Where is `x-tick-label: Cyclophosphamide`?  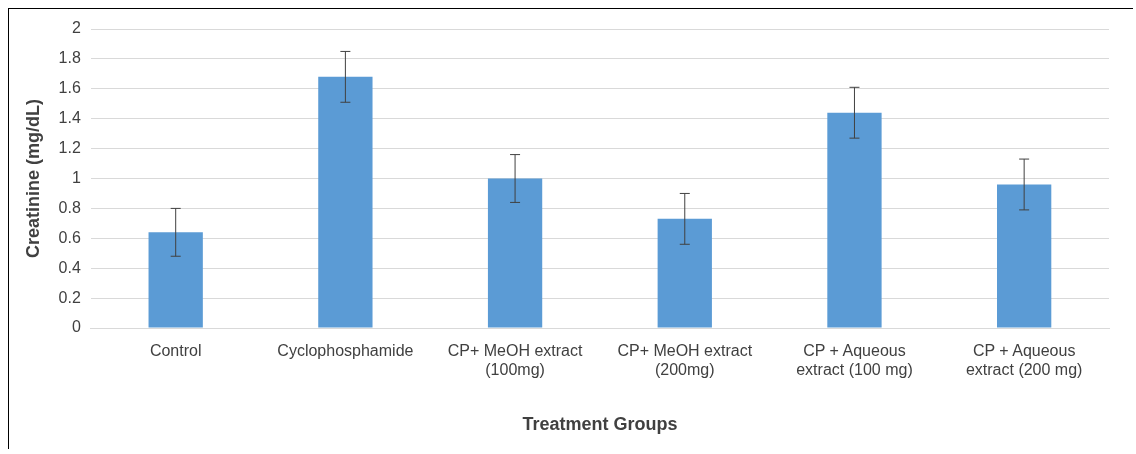
x-tick-label: Cyclophosphamide is located at coordinates (345, 351).